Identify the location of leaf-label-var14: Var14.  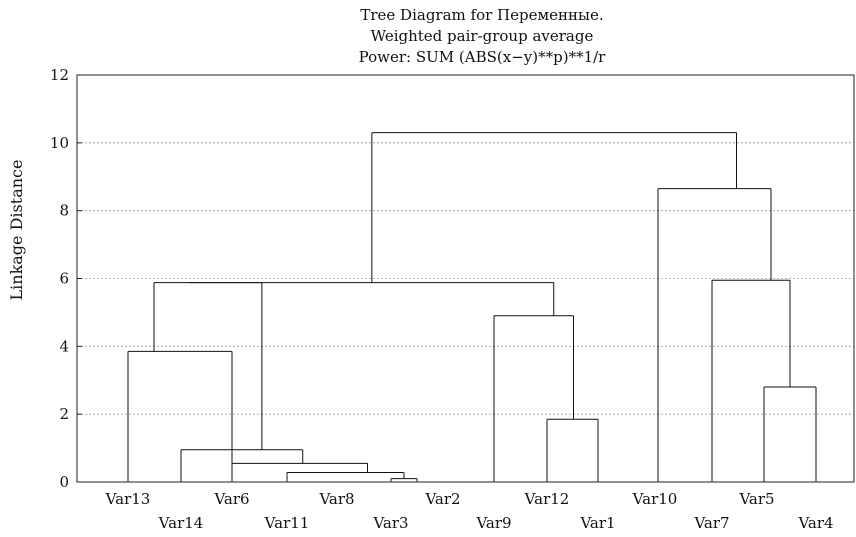
(181, 523).